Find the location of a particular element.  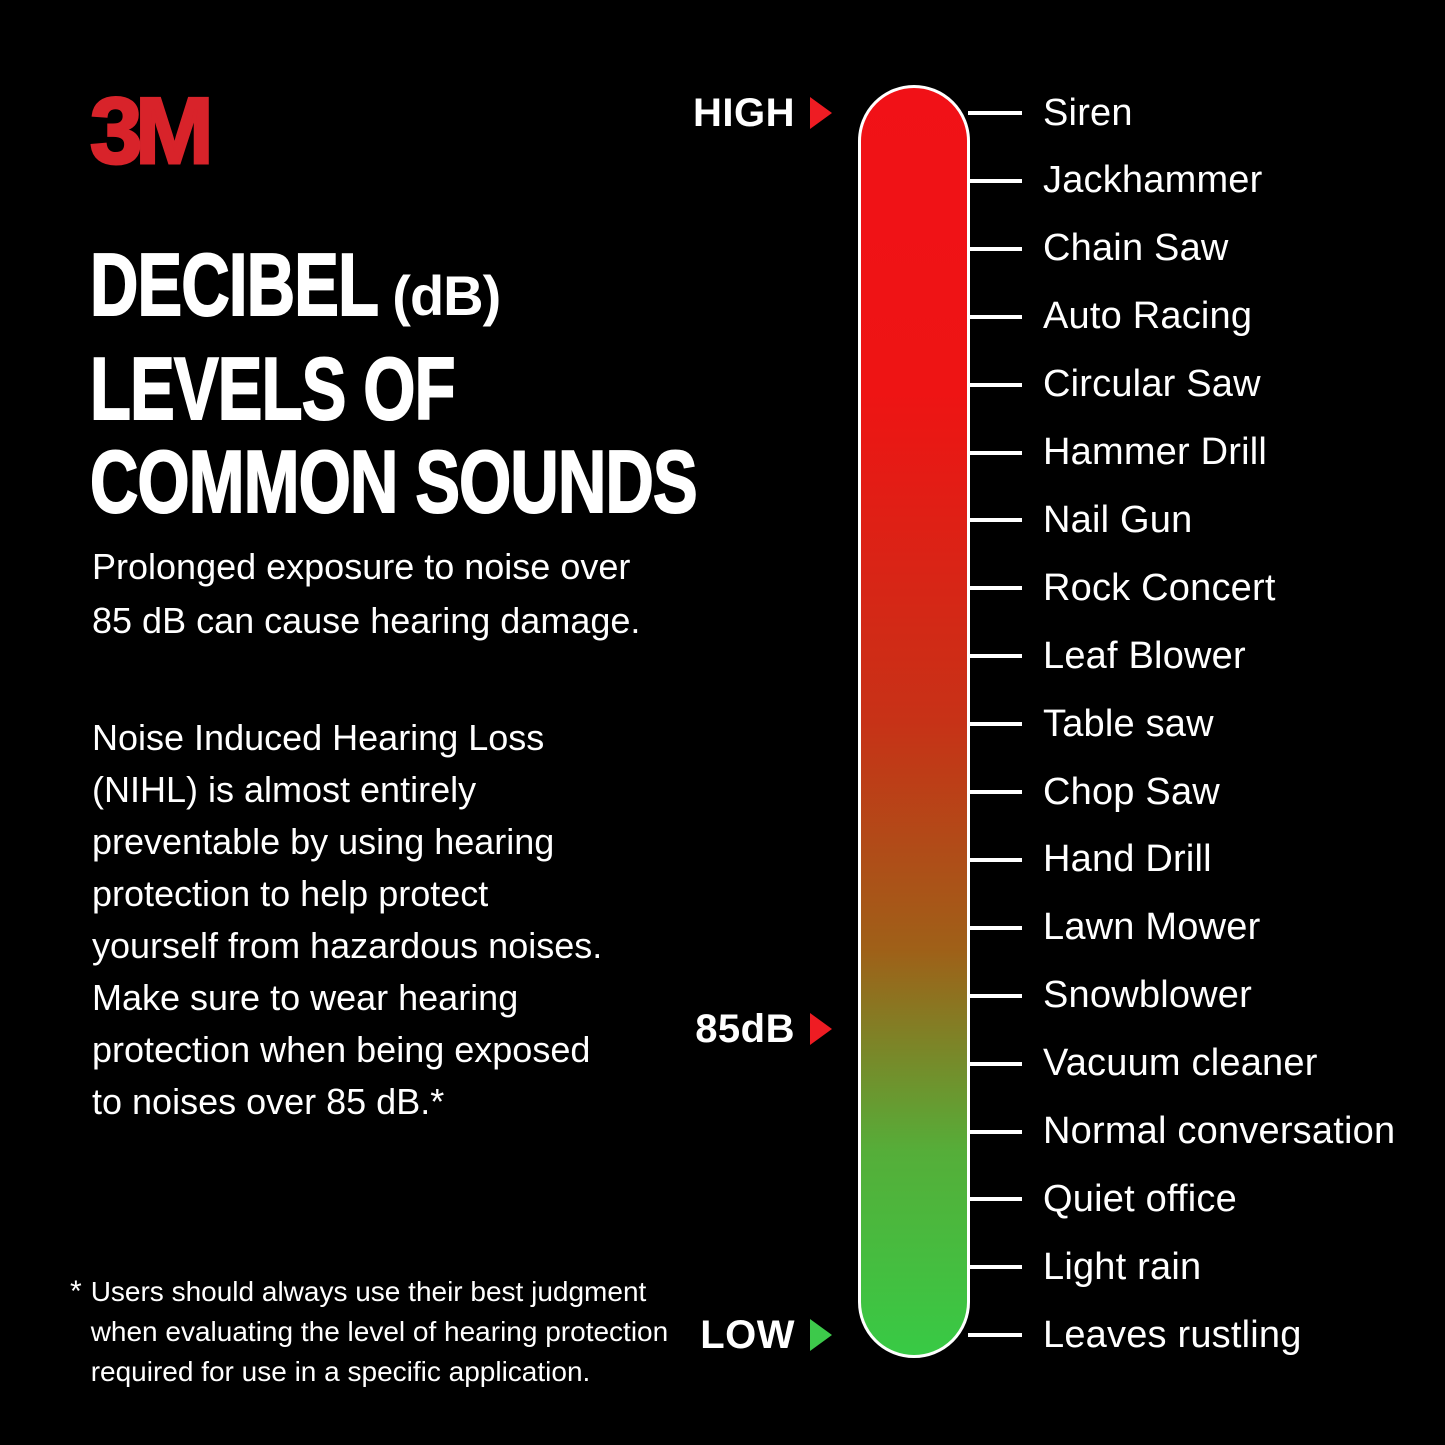

heading-line-3: COMMON SOUNDS is located at coordinates (393, 481).